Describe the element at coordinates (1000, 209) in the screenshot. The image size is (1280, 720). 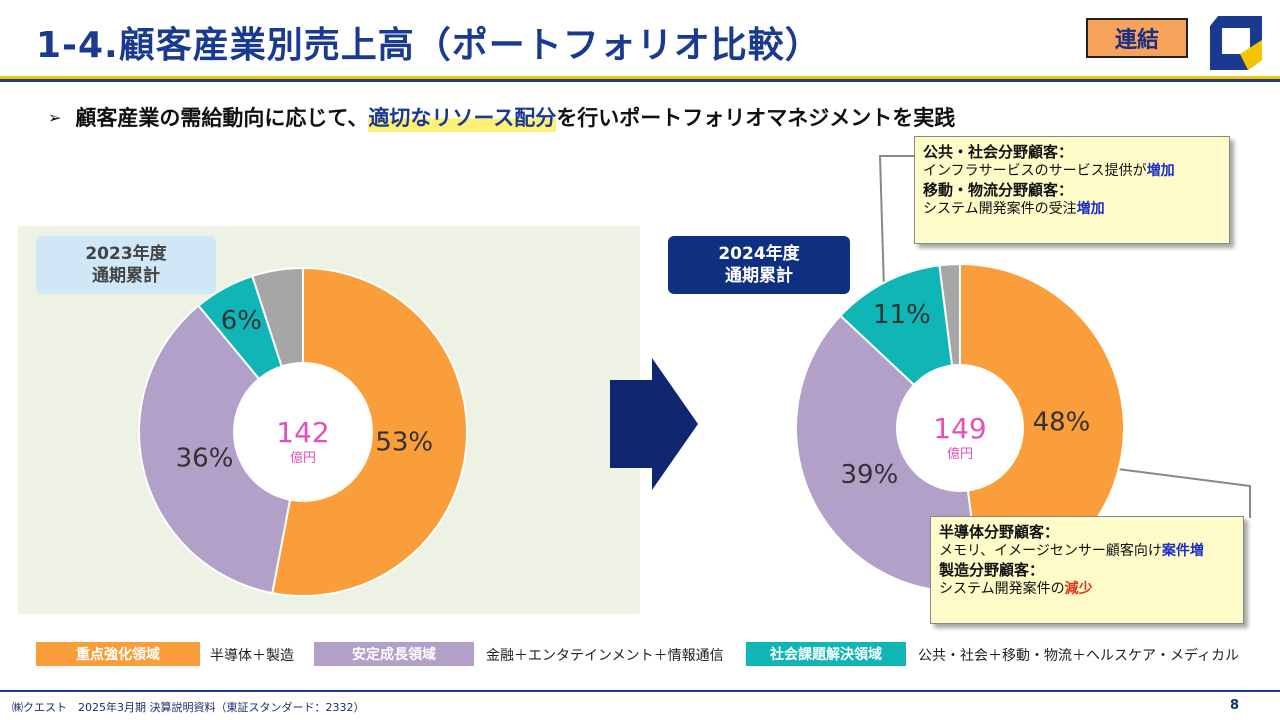
I see `callout-top-line-2-text: システム開発案件の受注` at that location.